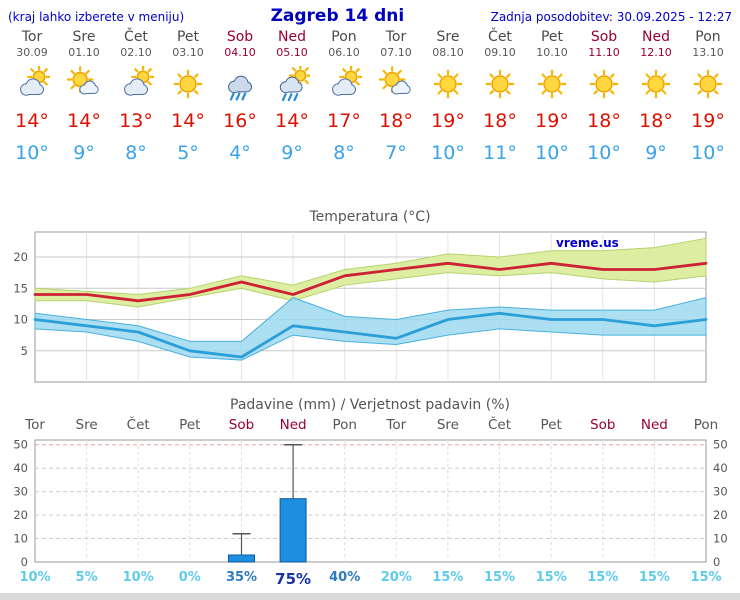  I want to click on day-date: 08.10, so click(448, 52).